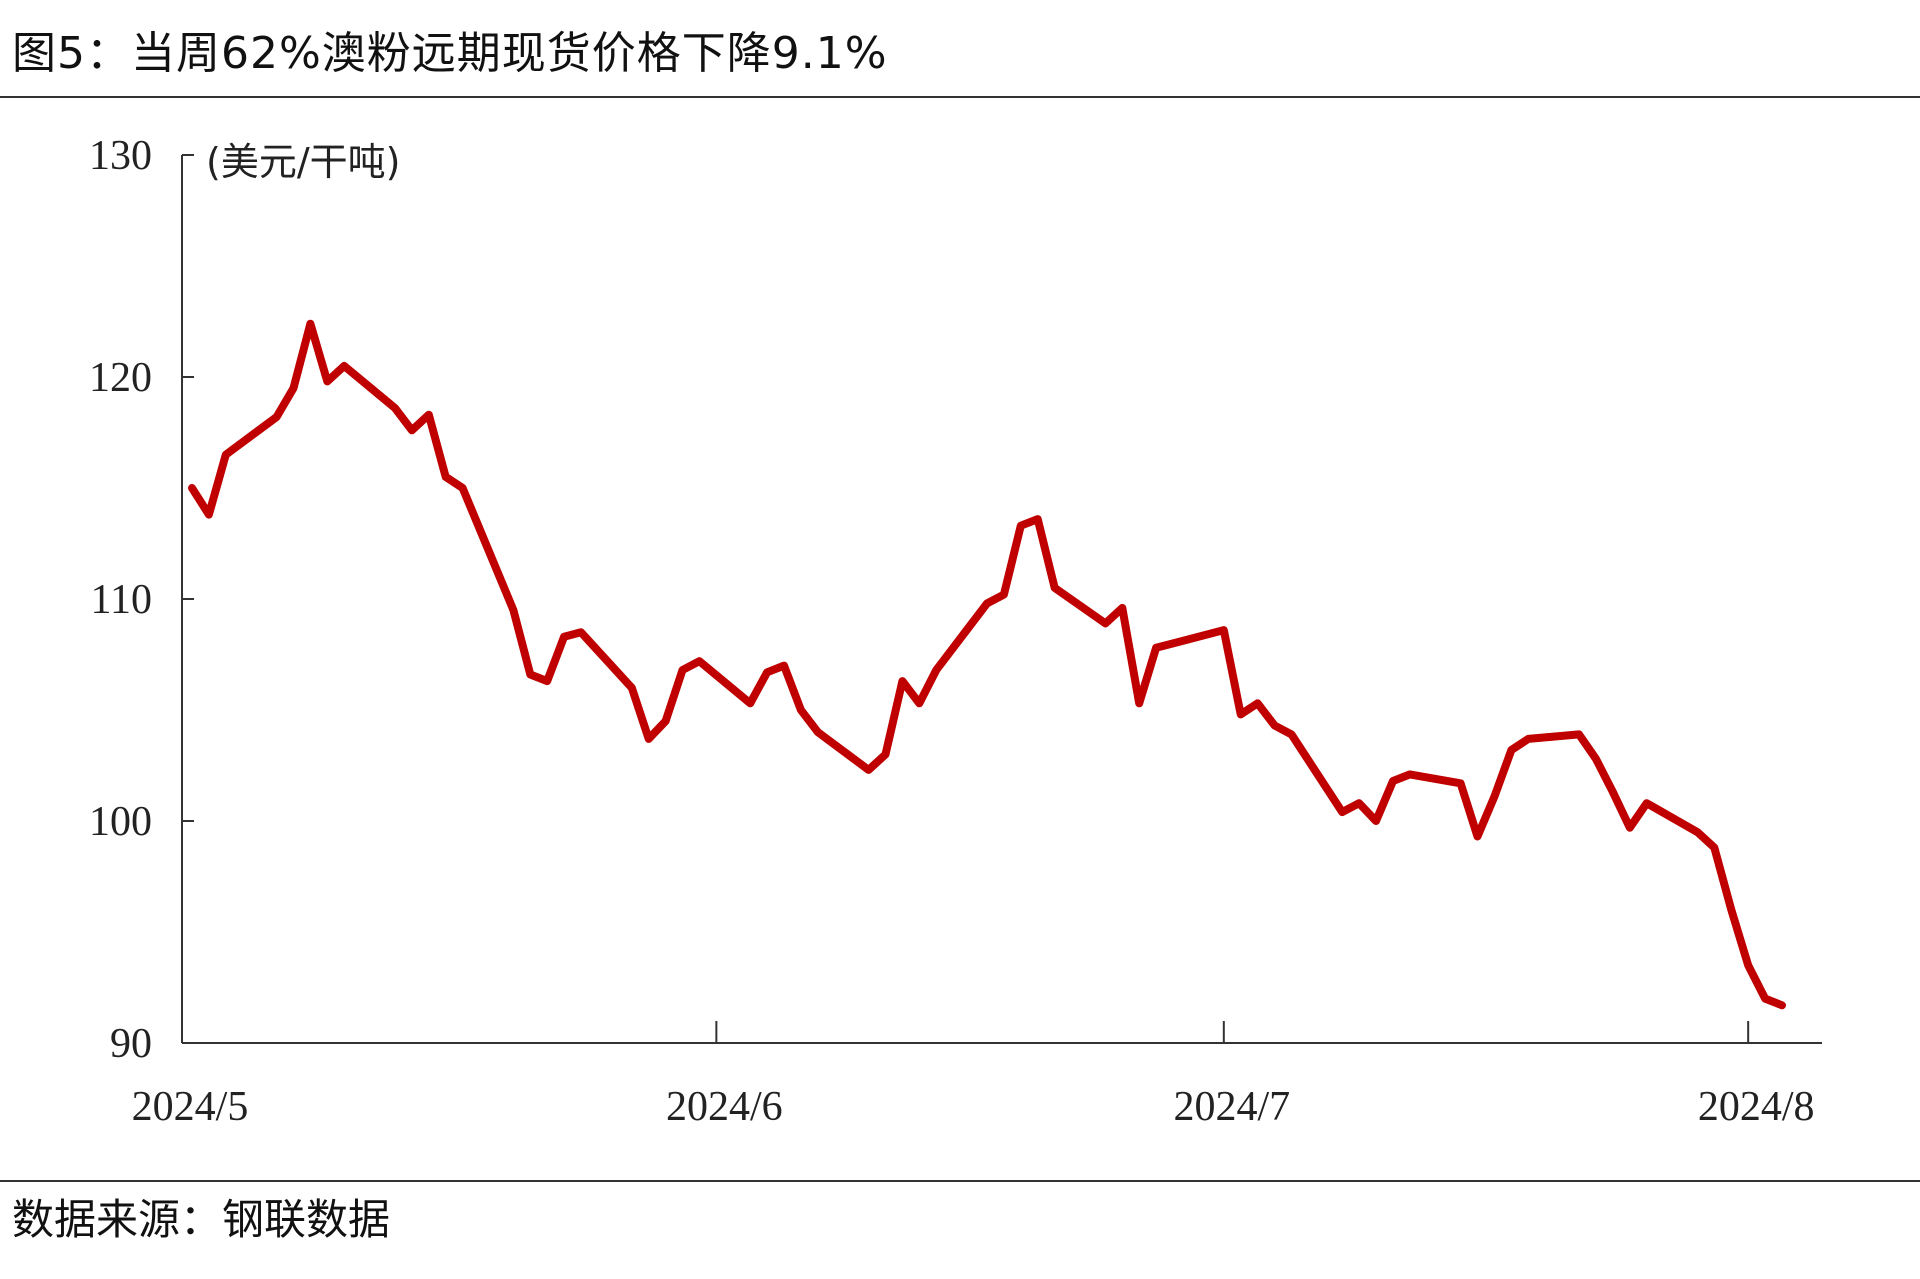 This screenshot has height=1279, width=1920. Describe the element at coordinates (724, 1107) in the screenshot. I see `x-tick-label: 2024/6` at that location.